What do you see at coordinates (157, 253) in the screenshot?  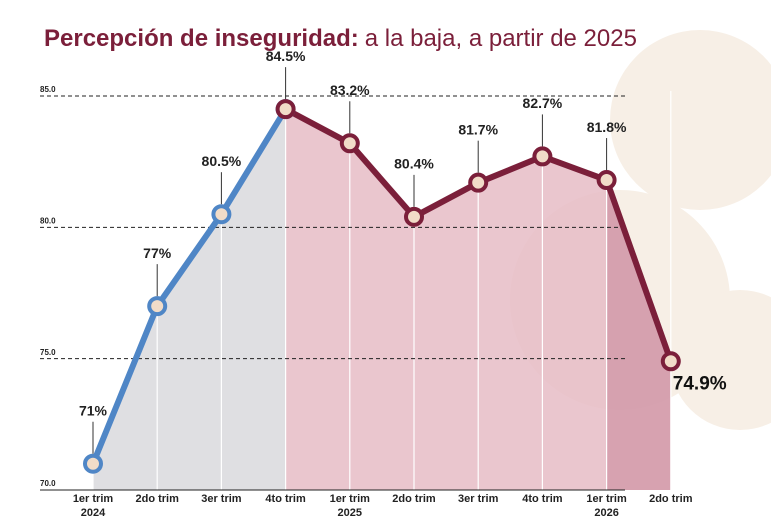 I see `value-label: 77%` at bounding box center [157, 253].